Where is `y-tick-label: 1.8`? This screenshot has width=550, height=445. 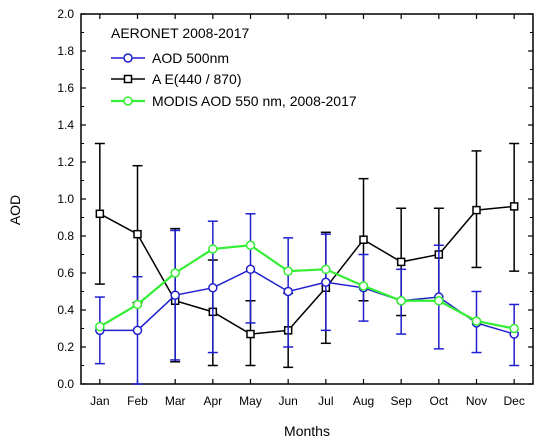 y-tick-label: 1.8 is located at coordinates (65, 51).